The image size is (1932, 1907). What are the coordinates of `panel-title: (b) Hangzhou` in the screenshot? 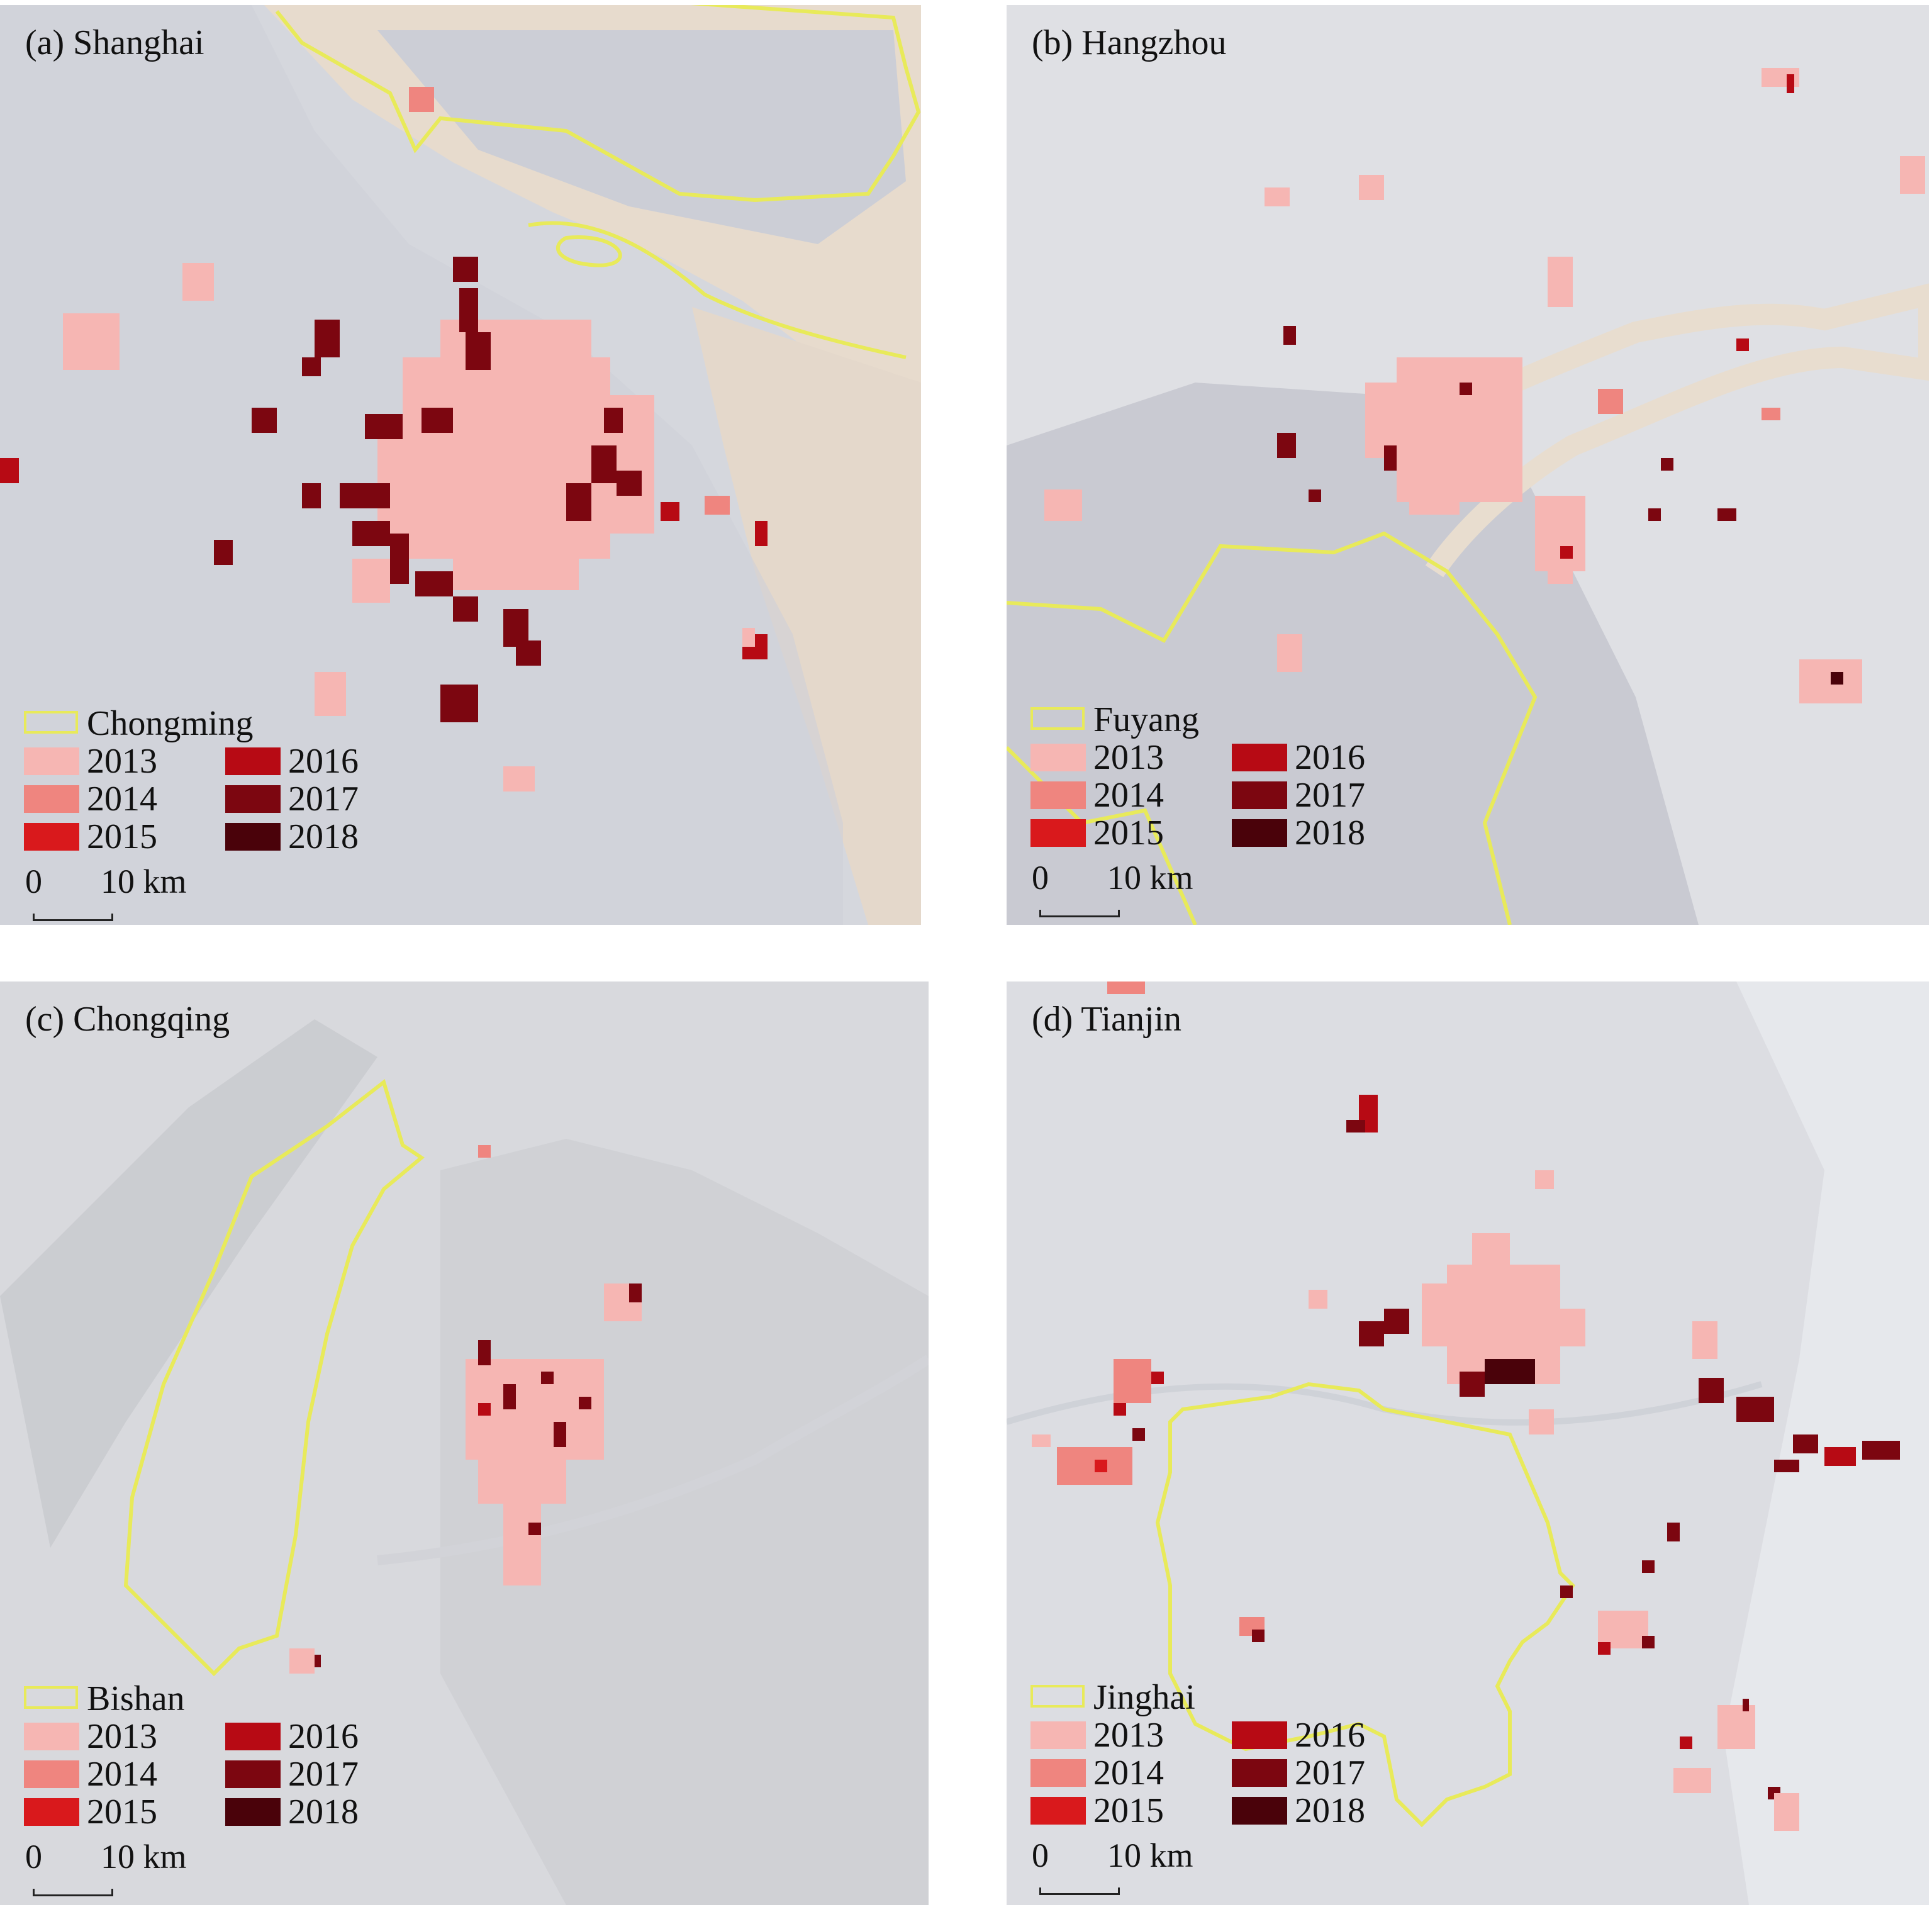 It's located at (1129, 43).